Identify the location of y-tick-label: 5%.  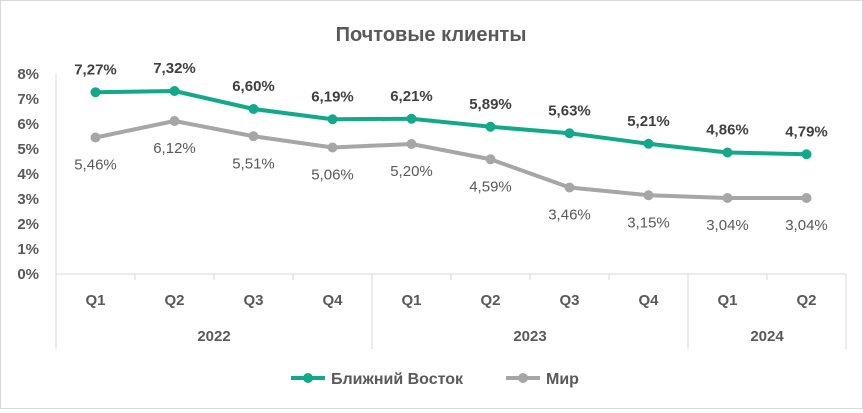
(28, 149).